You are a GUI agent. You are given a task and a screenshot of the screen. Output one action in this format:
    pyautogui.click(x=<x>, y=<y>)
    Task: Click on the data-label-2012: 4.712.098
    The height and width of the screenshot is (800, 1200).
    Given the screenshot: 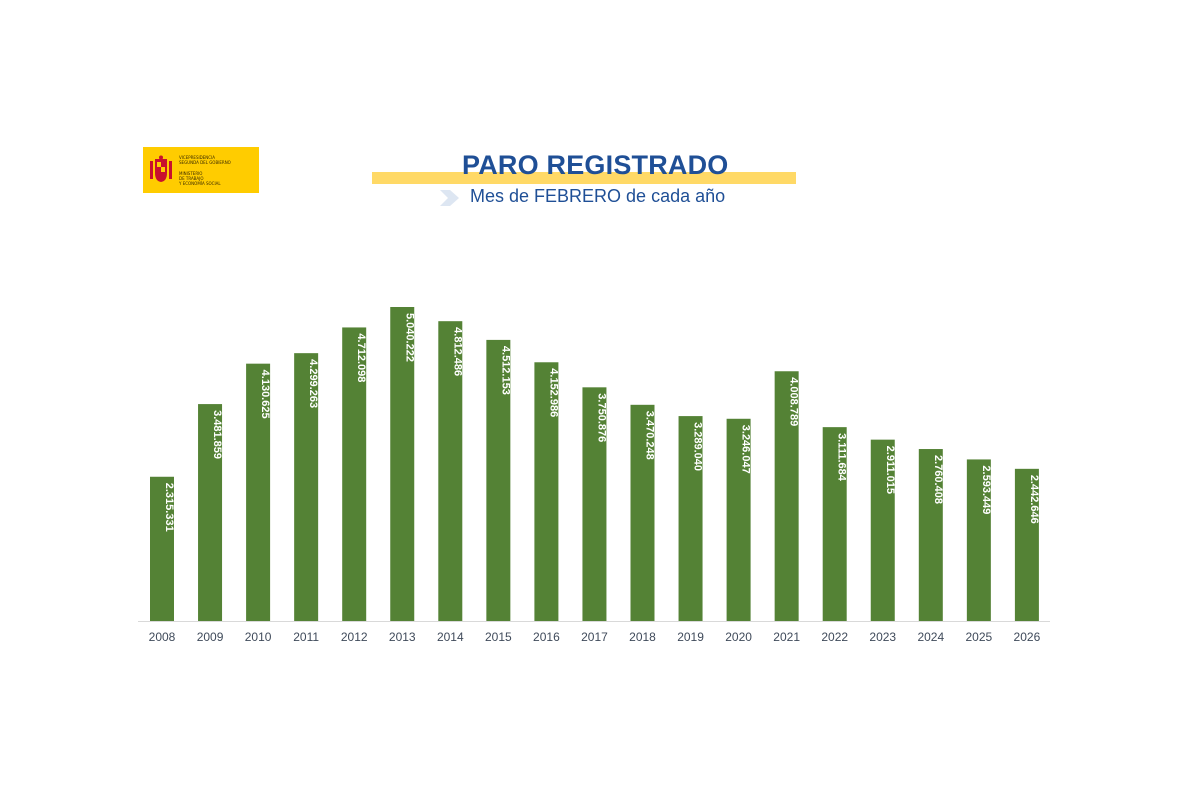 What is the action you would take?
    pyautogui.click(x=361, y=357)
    